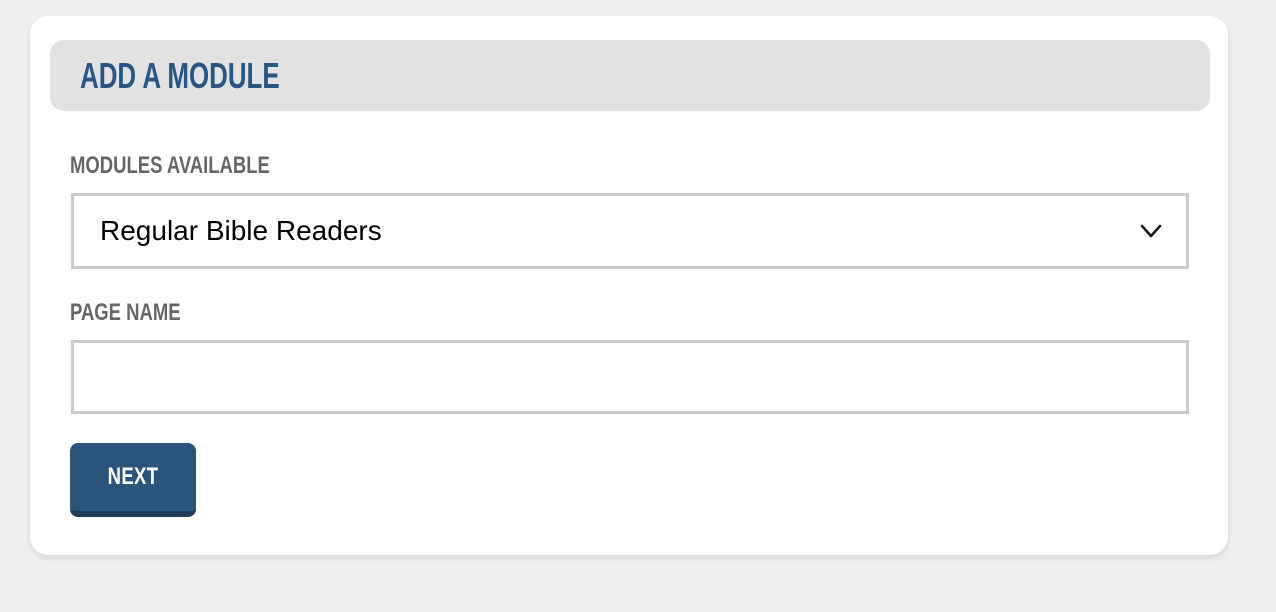 This screenshot has width=1276, height=612. Describe the element at coordinates (630, 377) in the screenshot. I see `page-name-input` at that location.